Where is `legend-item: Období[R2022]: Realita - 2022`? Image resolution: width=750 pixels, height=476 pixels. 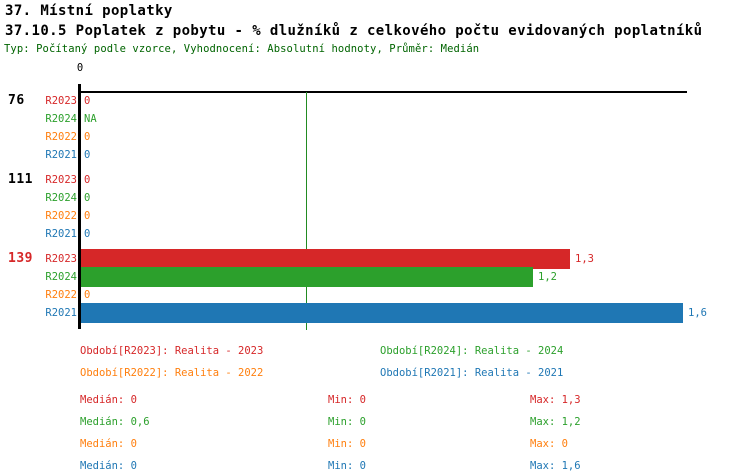
legend-item: Období[R2022]: Realita - 2022 is located at coordinates (172, 373).